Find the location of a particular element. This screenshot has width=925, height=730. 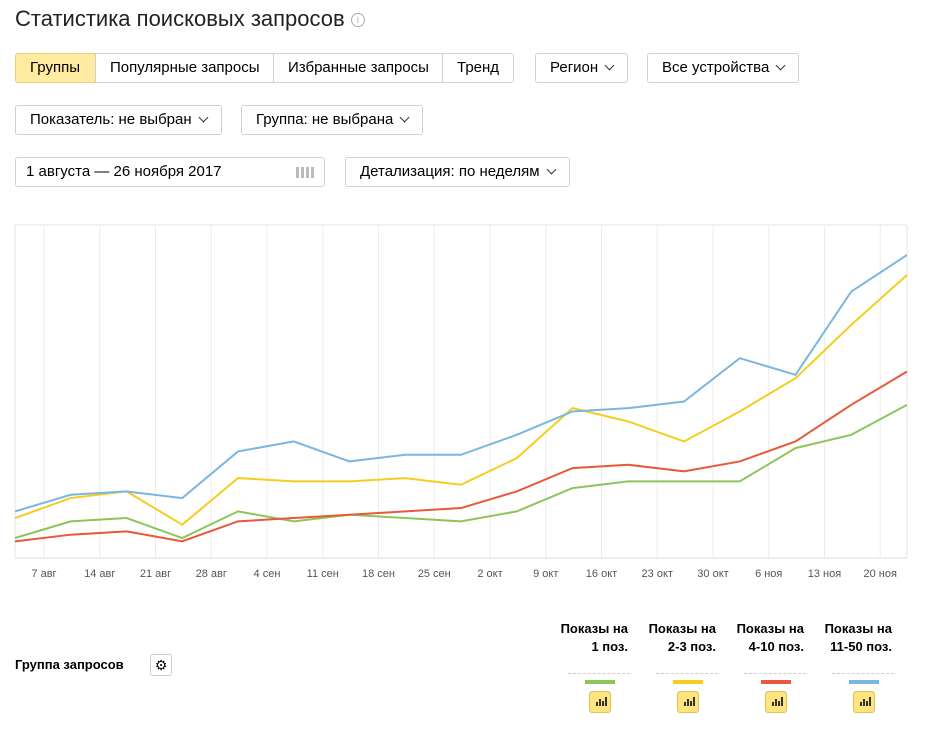

column-header: Показы на 4-10 поз. is located at coordinates (770, 637).